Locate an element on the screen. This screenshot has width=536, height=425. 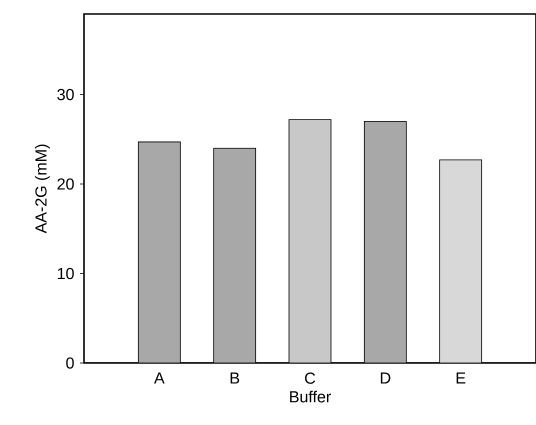
x-tick-label: B is located at coordinates (235, 378).